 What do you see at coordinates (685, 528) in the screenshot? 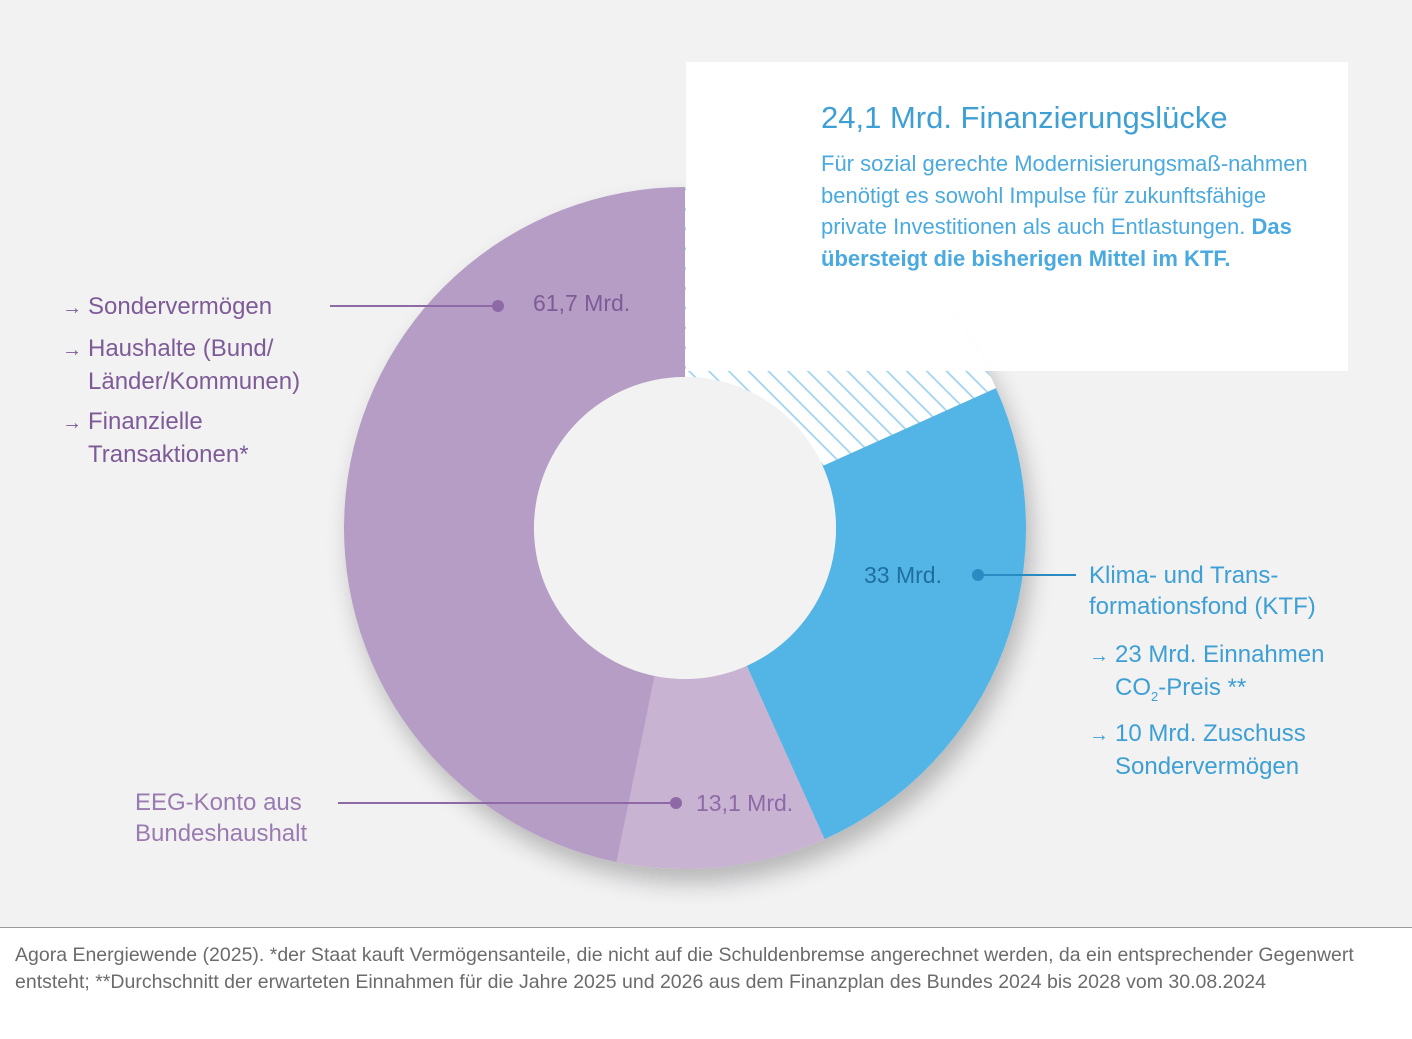
I see `donut-hole` at bounding box center [685, 528].